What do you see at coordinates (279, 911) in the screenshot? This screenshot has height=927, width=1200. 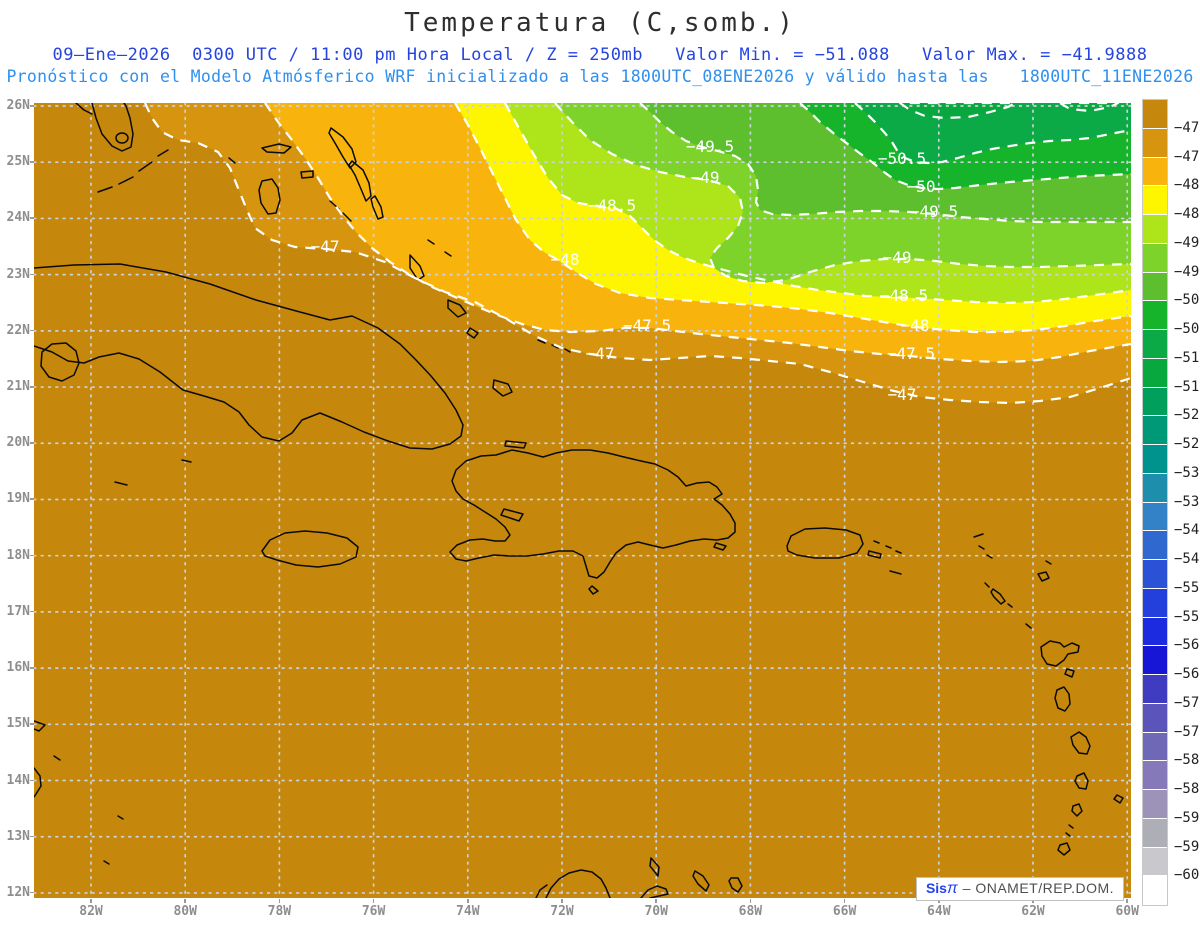 I see `lon-axis-label: 78W` at bounding box center [279, 911].